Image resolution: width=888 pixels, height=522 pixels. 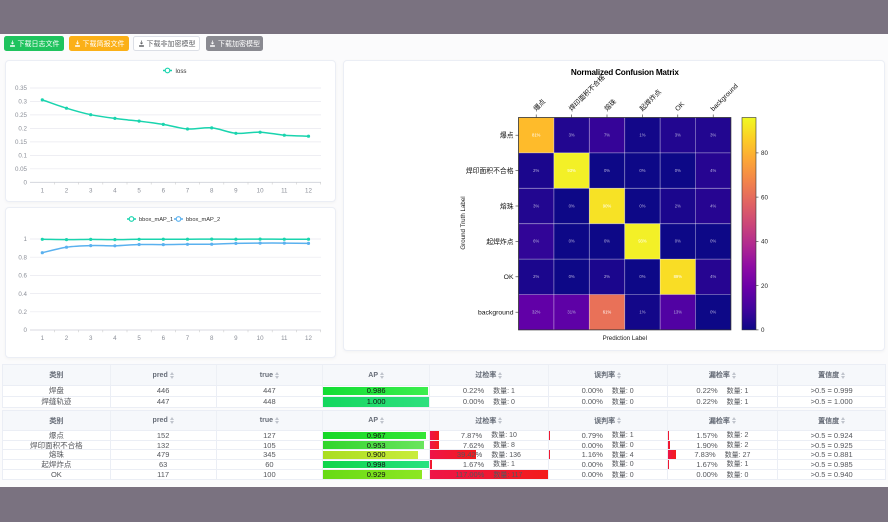 I want to click on svg-text: 0.05, so click(x=21, y=169).